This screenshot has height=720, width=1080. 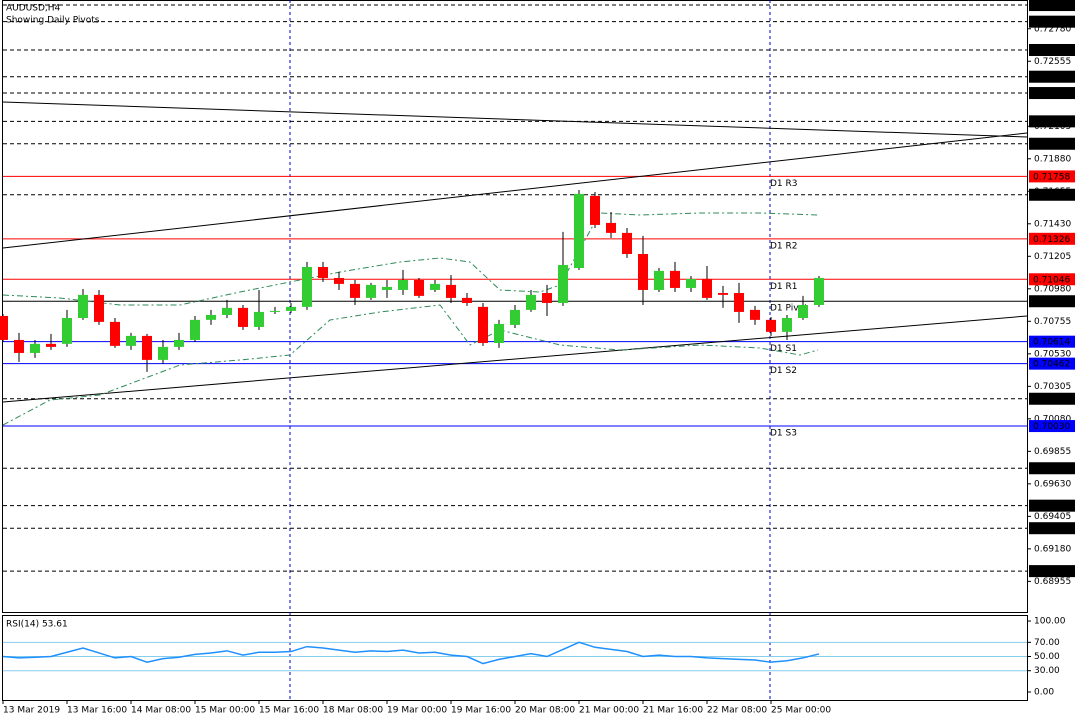 What do you see at coordinates (289, 711) in the screenshot?
I see `x-tick-label: 15 Mar 16:00` at bounding box center [289, 711].